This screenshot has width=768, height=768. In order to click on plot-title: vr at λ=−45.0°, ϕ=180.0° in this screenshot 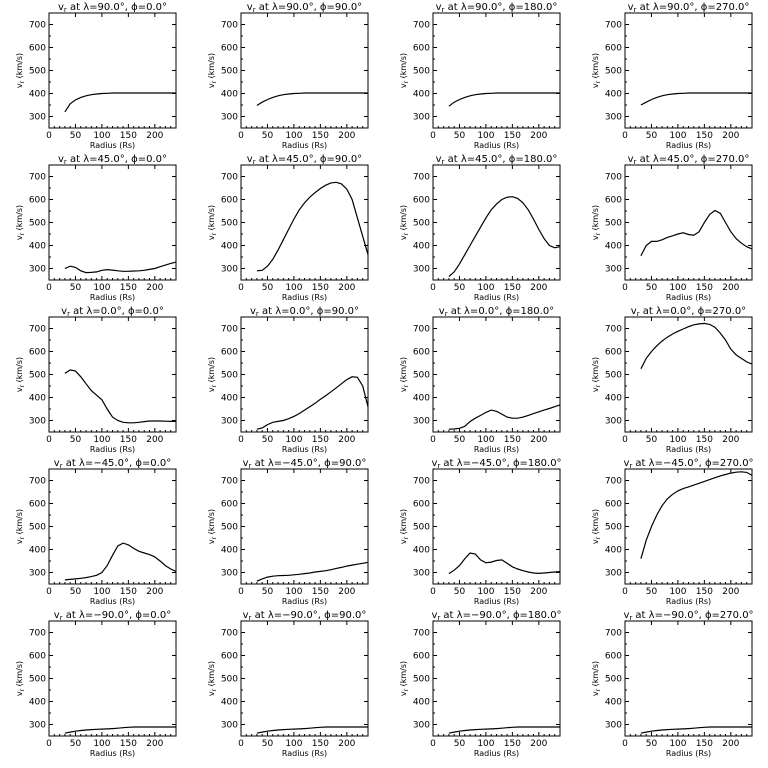, I will do `click(496, 464)`.